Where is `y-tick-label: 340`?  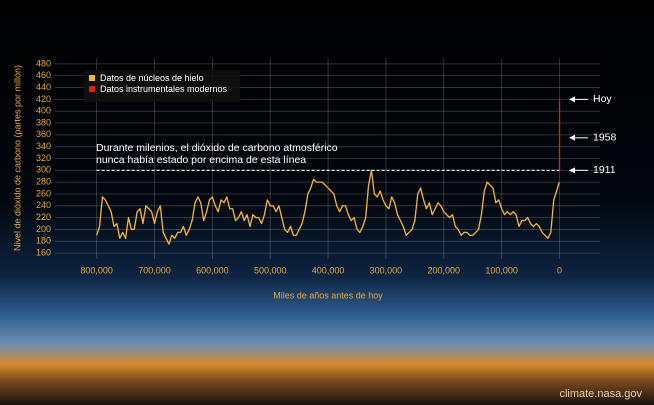 y-tick-label: 340 is located at coordinates (43, 146).